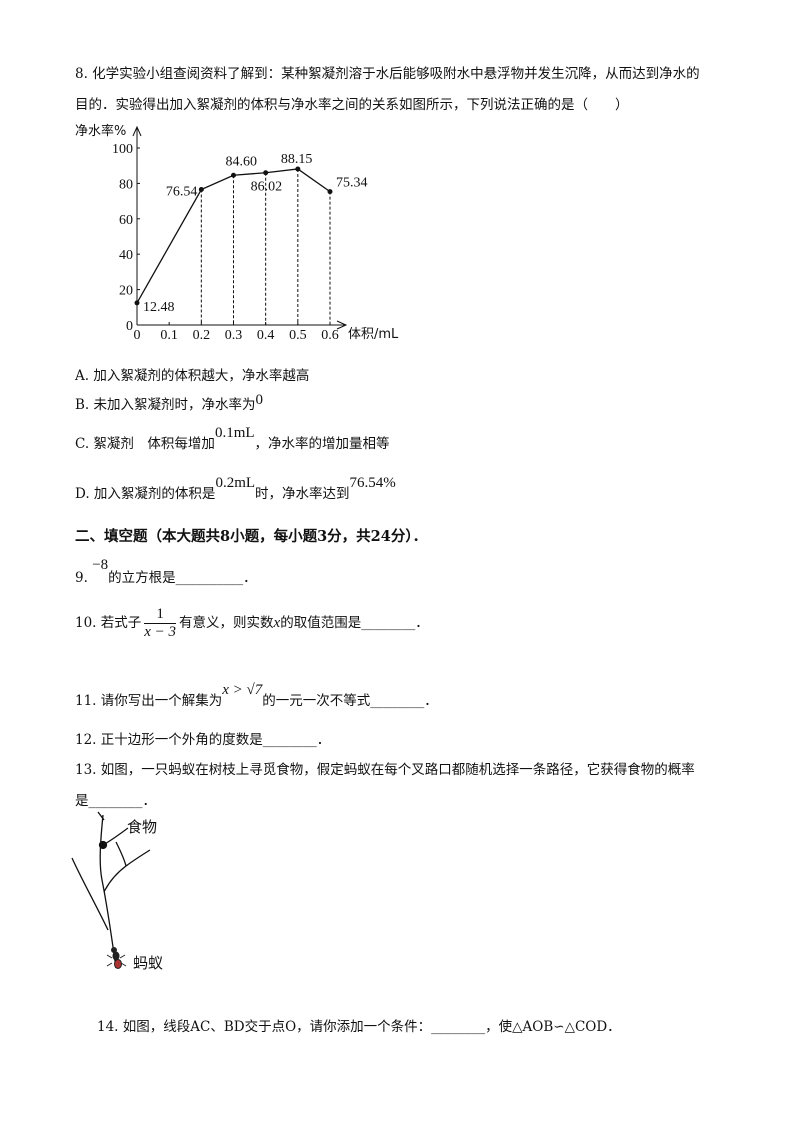 This screenshot has width=800, height=1132. I want to click on math: x > √7, so click(242, 690).